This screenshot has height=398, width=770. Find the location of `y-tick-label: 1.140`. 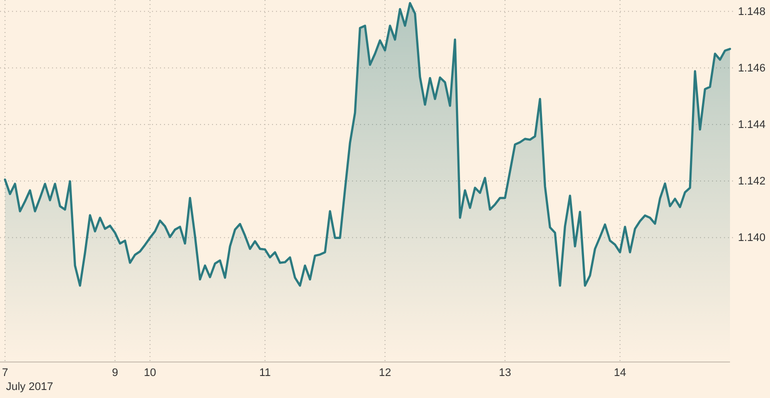

y-tick-label: 1.140 is located at coordinates (752, 238).